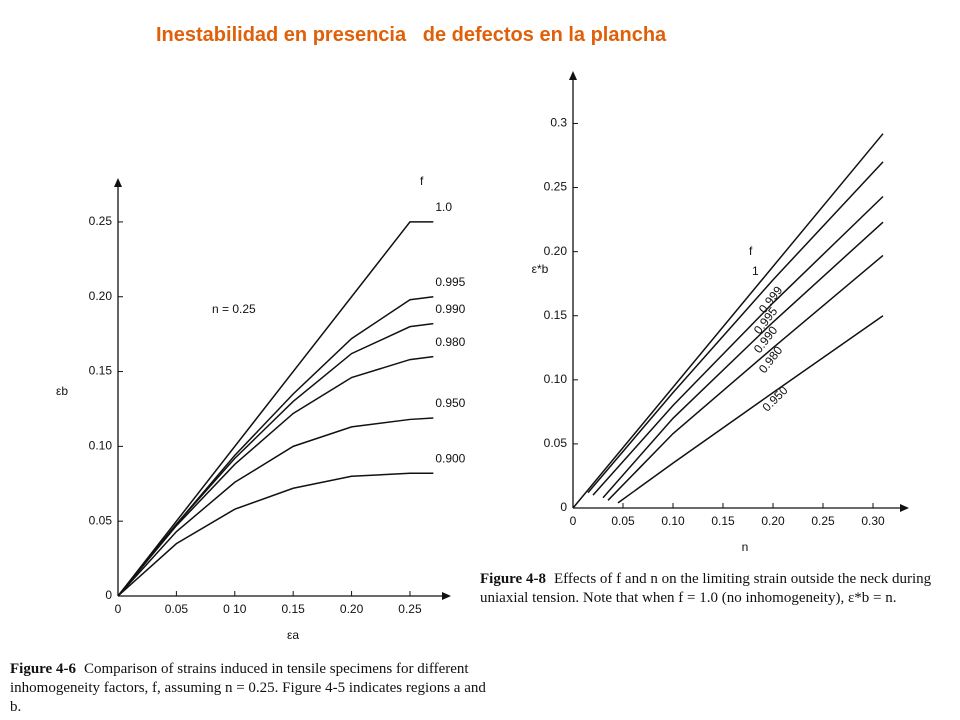 The height and width of the screenshot is (720, 960). I want to click on series-label: 0.900, so click(450, 458).